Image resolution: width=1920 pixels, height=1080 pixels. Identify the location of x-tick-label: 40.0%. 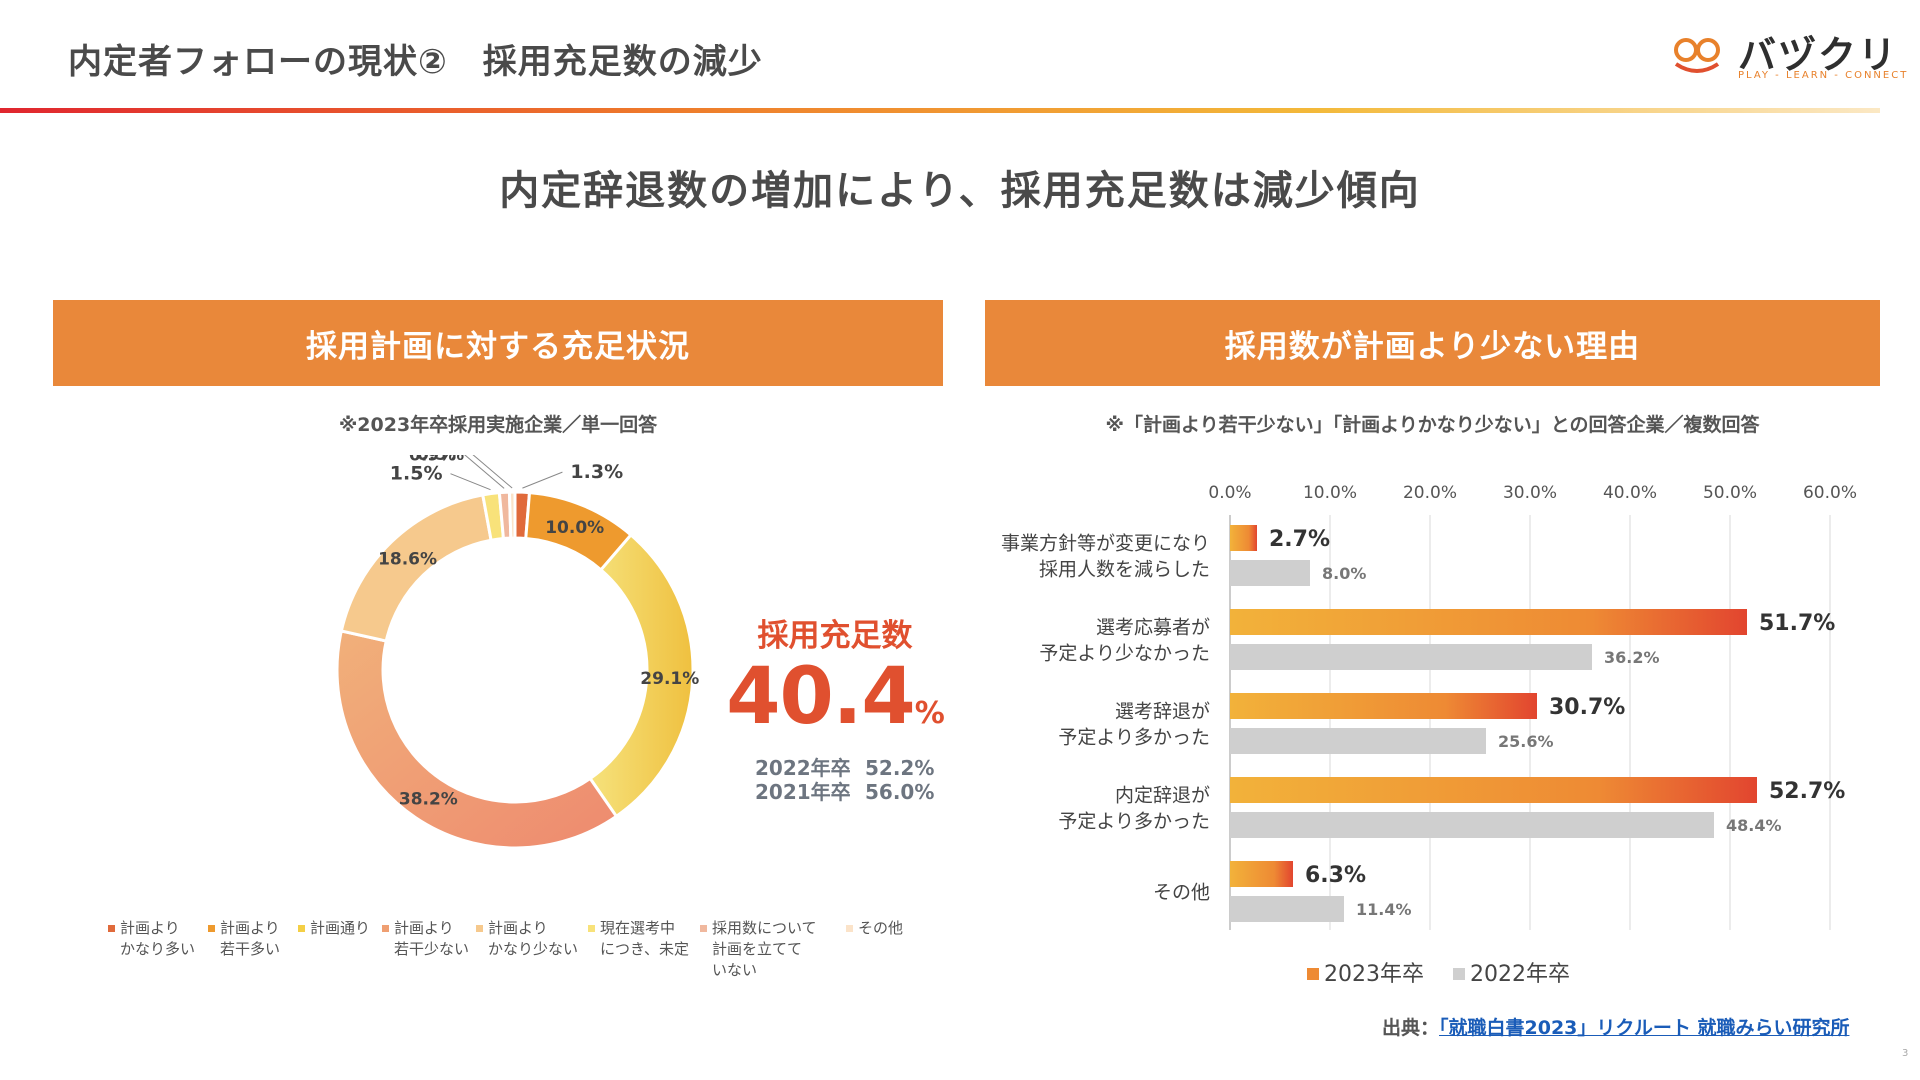
(1630, 493).